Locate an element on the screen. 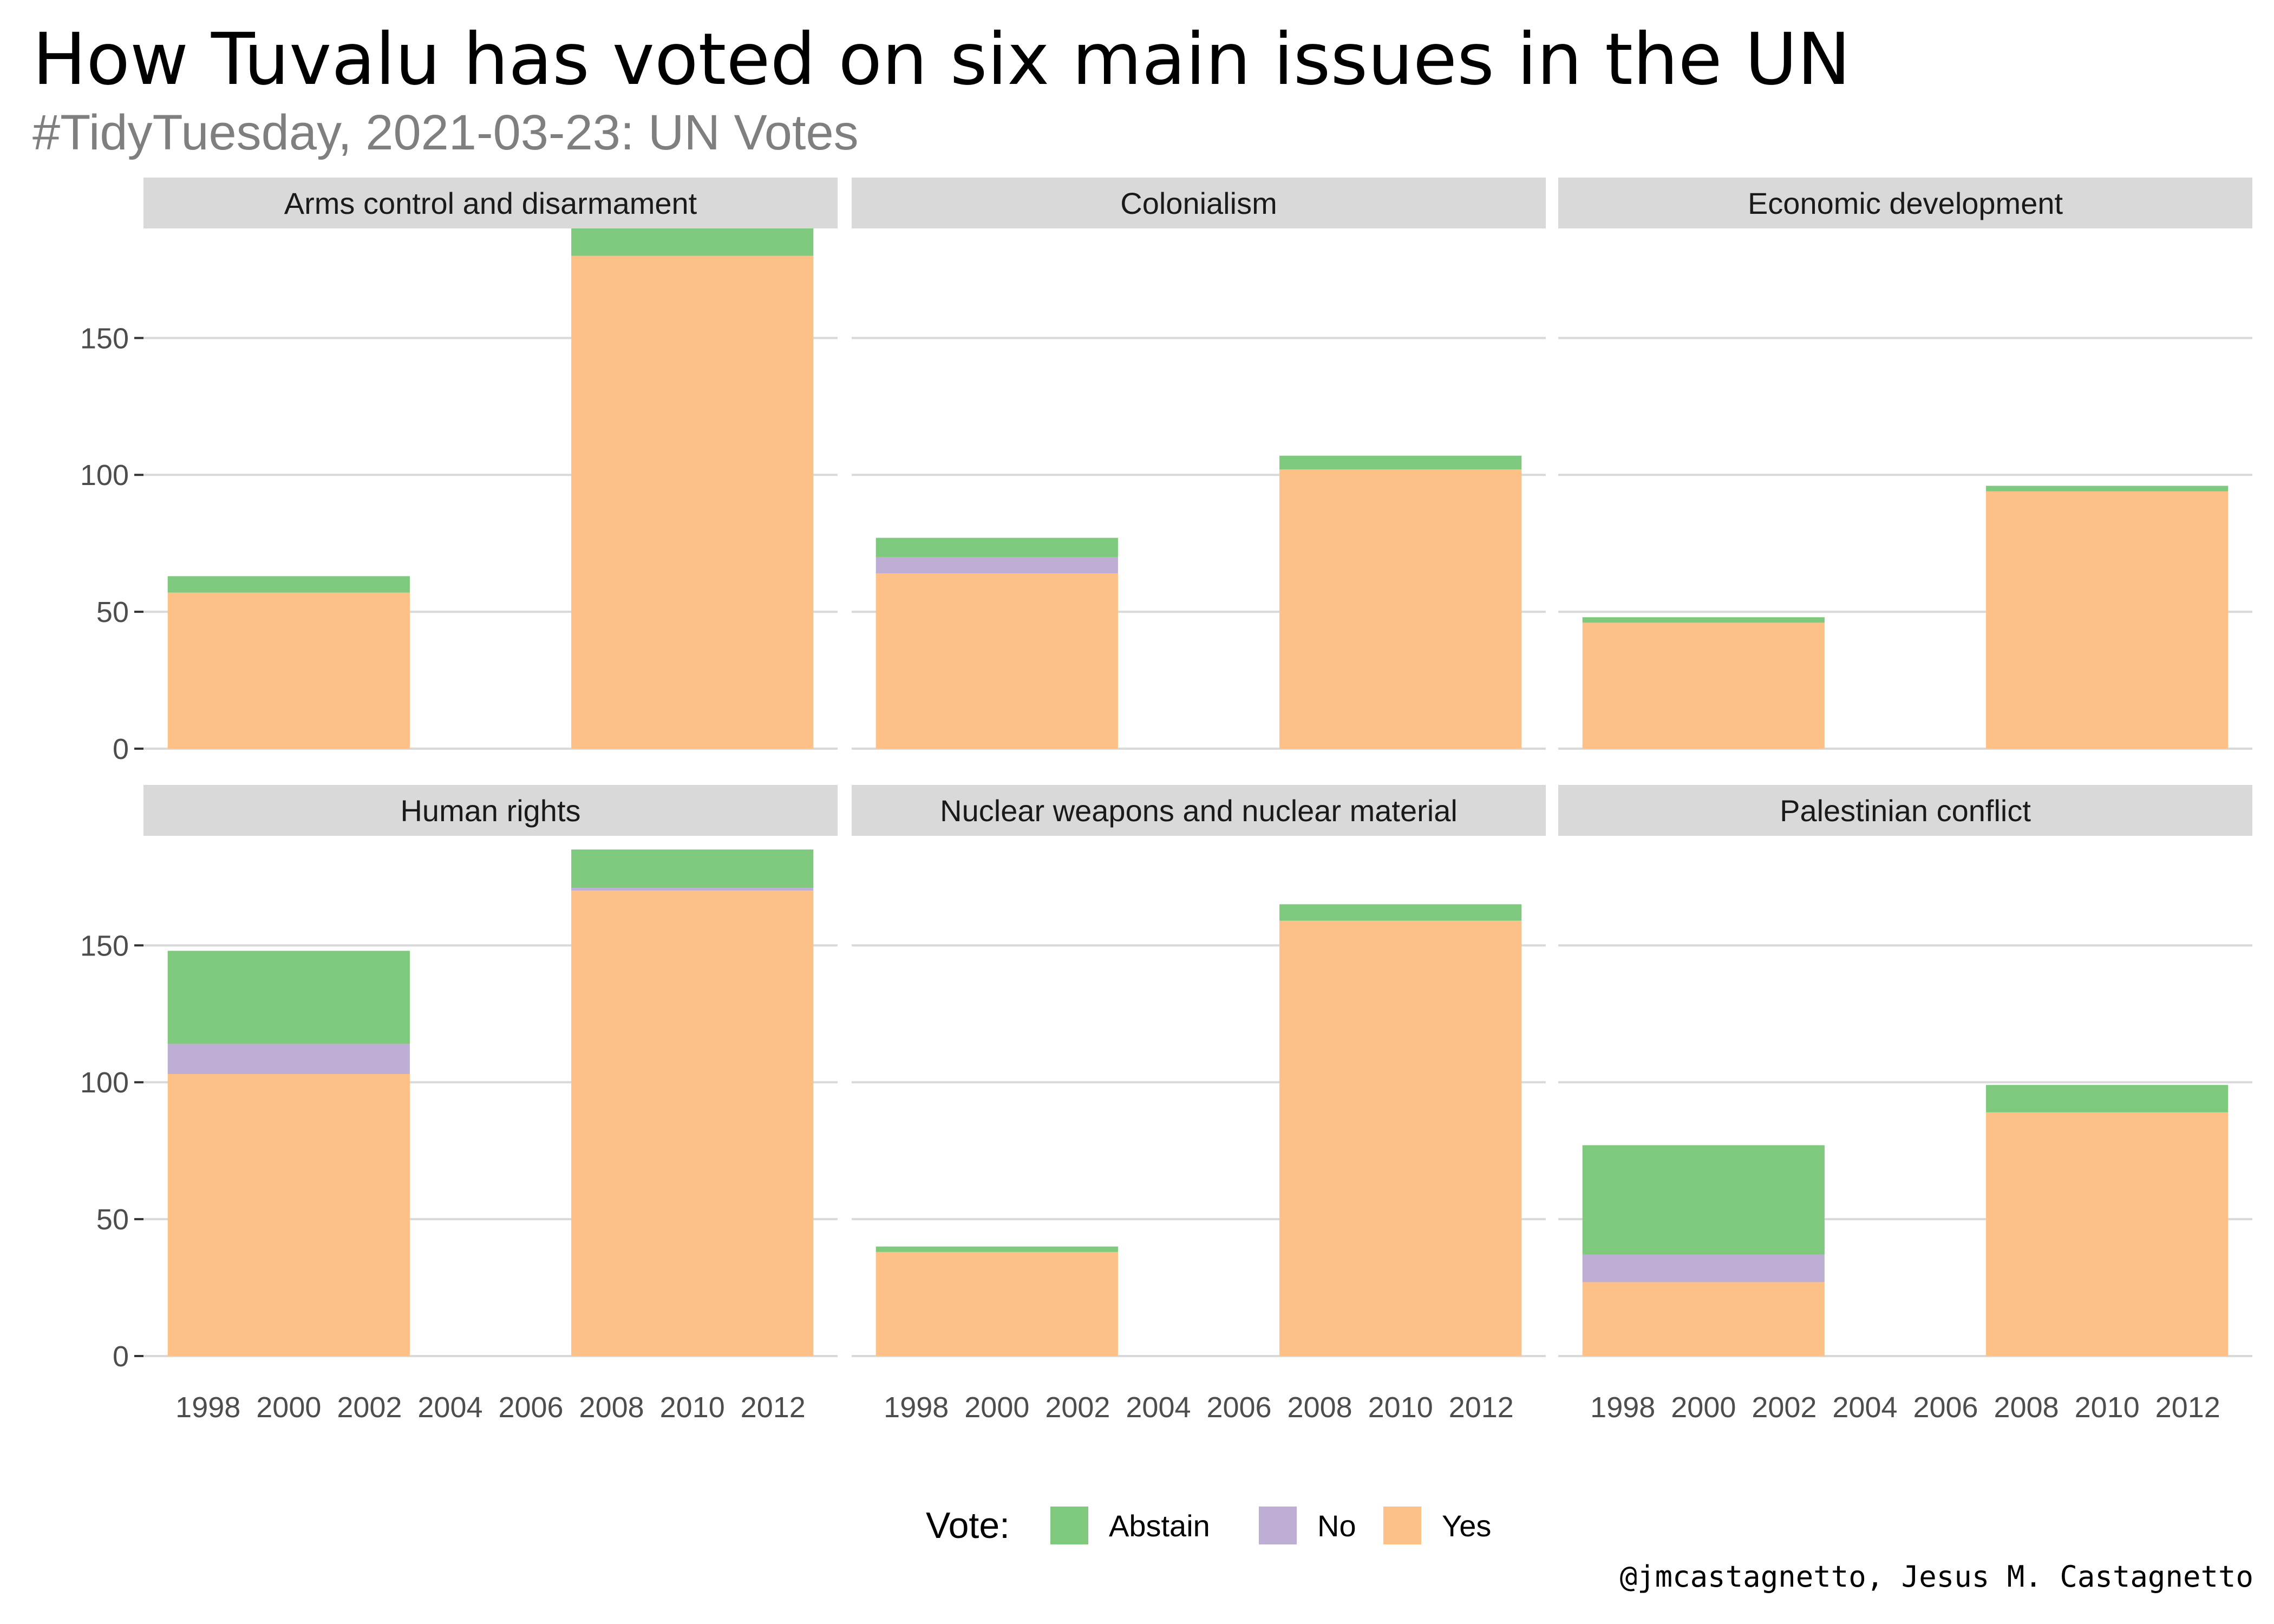 This screenshot has width=2274, height=1624. facet-strip-palestinian-conflict is located at coordinates (1905, 810).